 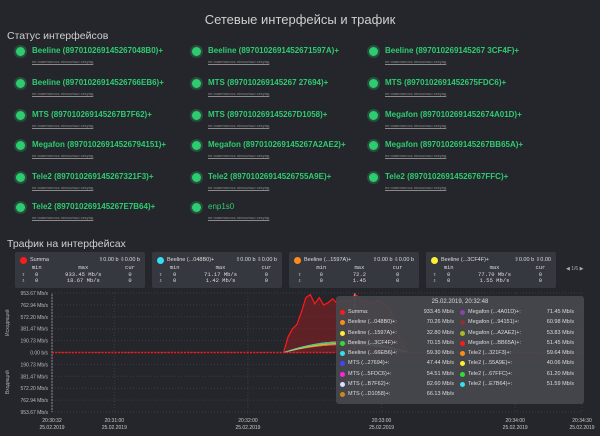 I want to click on tooltip-row: MTS (...27694)+: 47.44 Mb/s, so click(x=400, y=364).